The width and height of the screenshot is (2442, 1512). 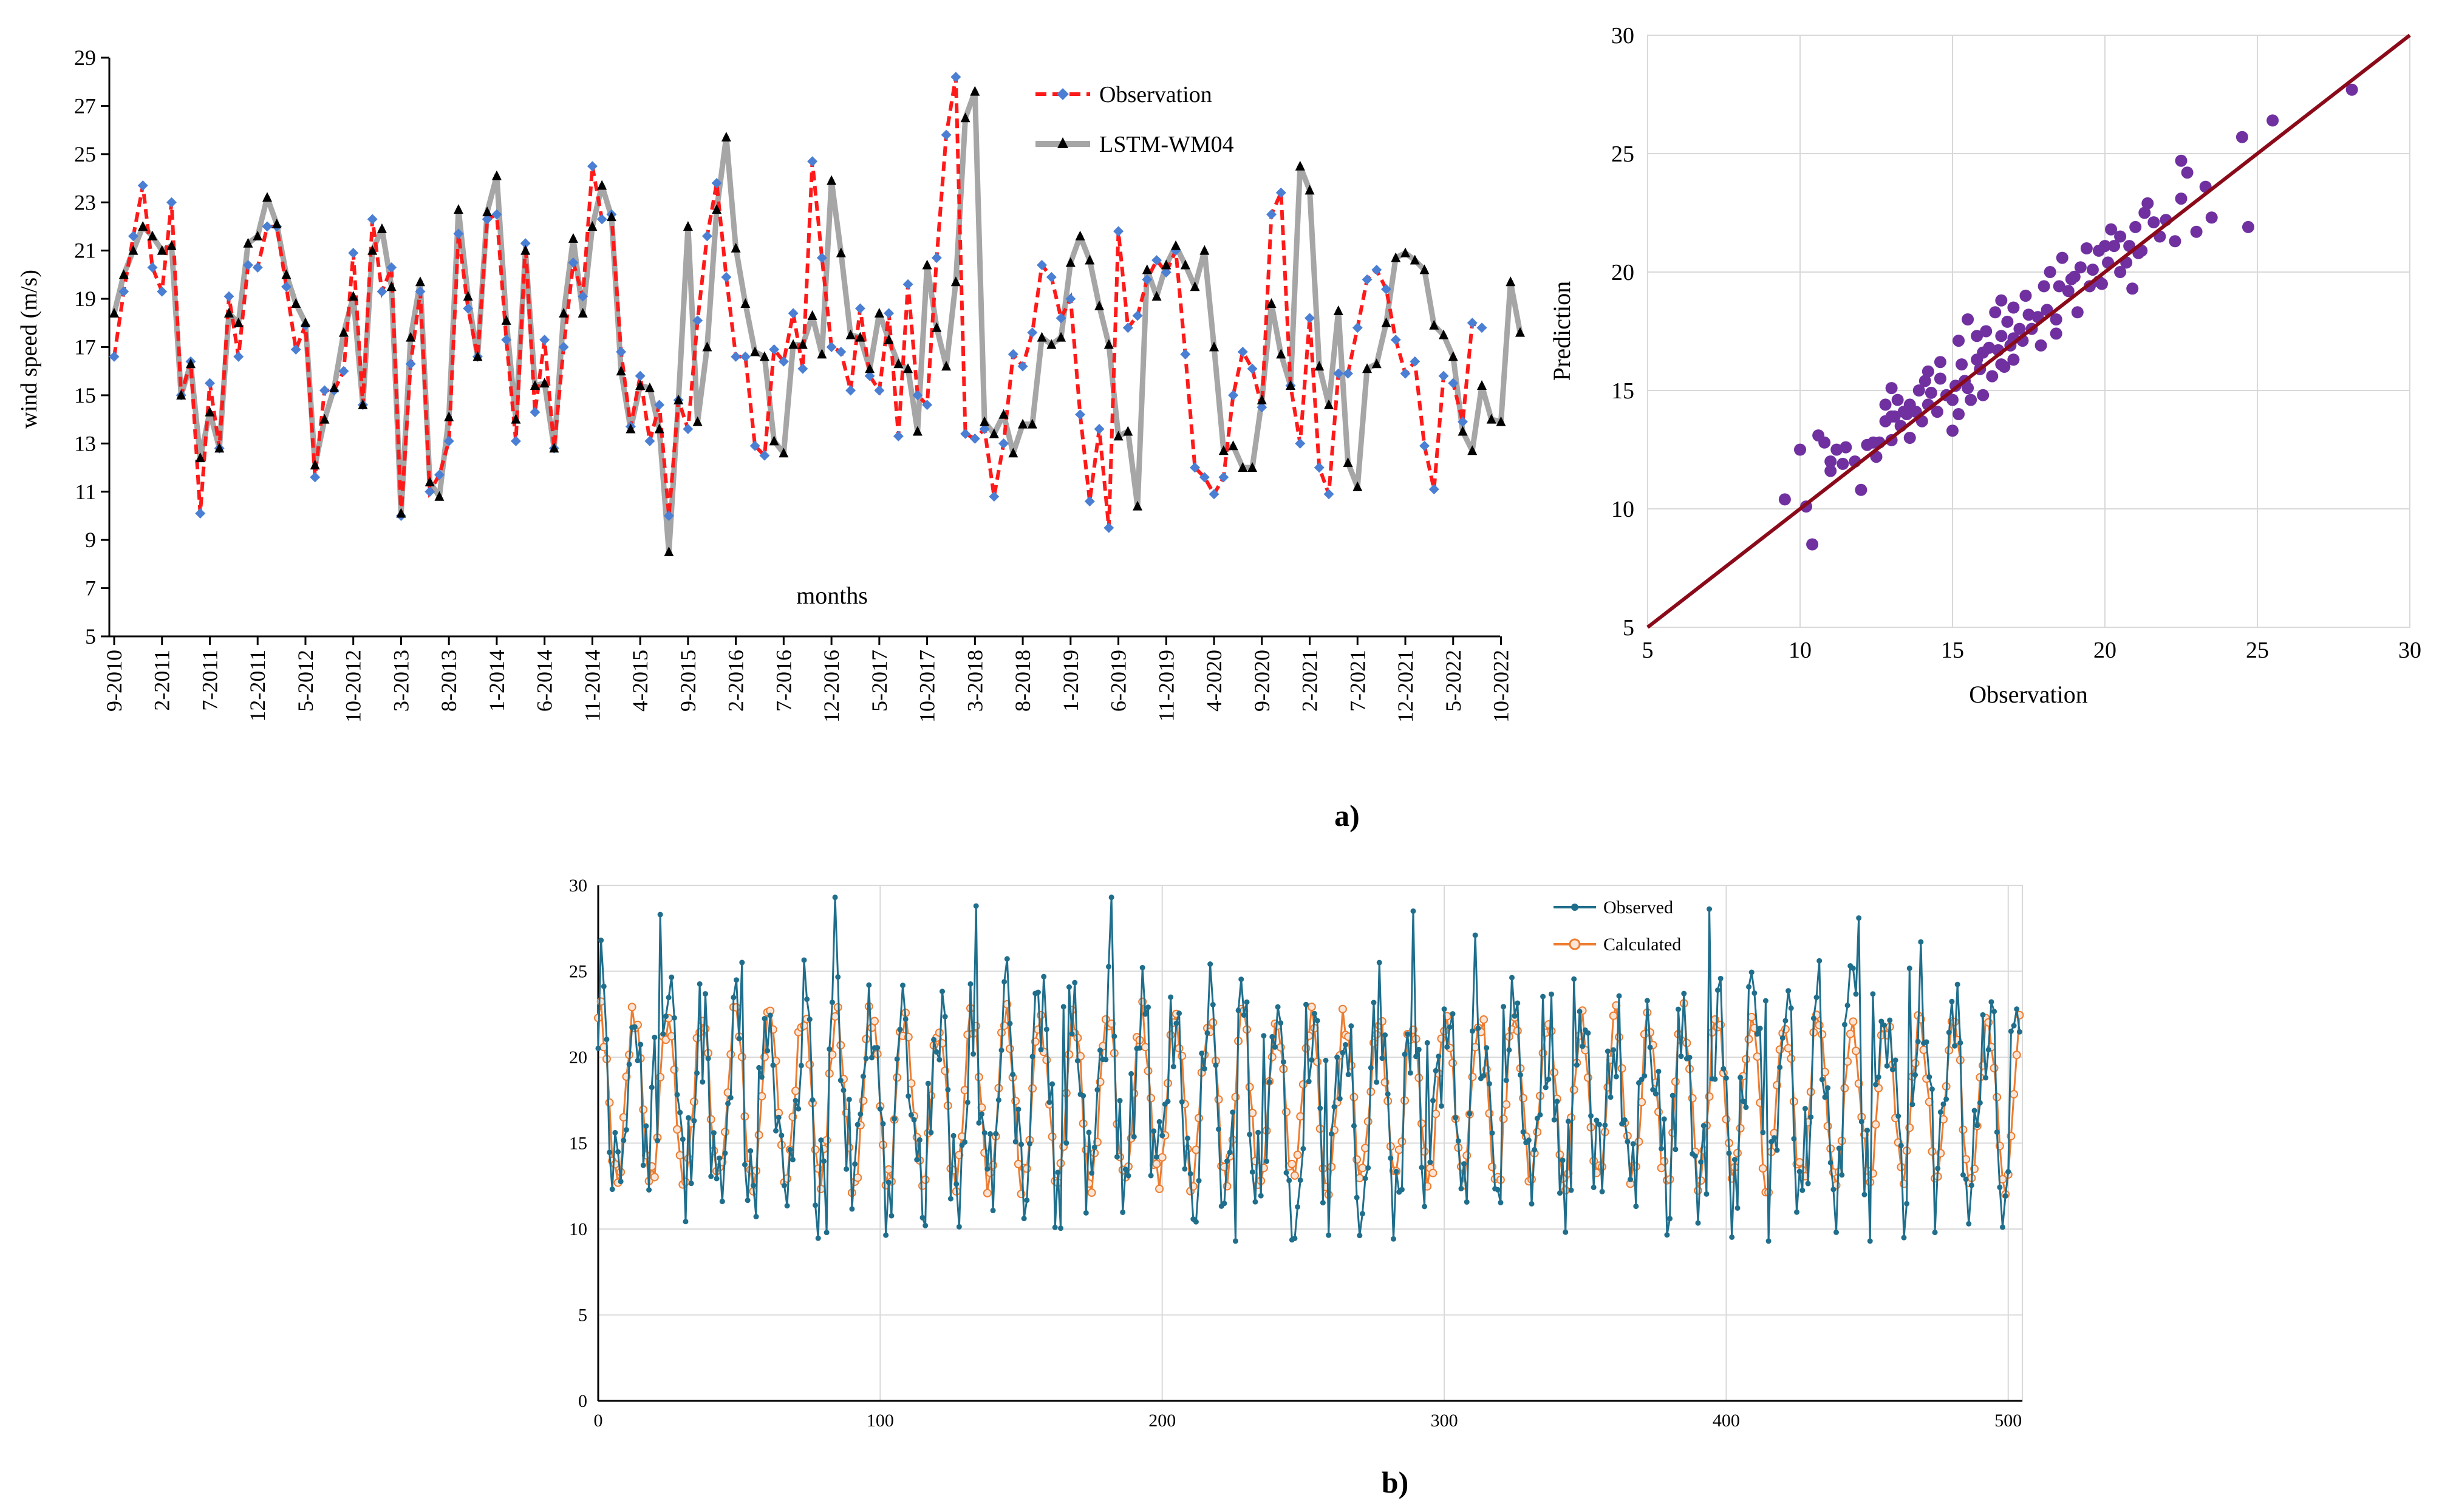 What do you see at coordinates (1638, 907) in the screenshot?
I see `legend-observed-label: Observed` at bounding box center [1638, 907].